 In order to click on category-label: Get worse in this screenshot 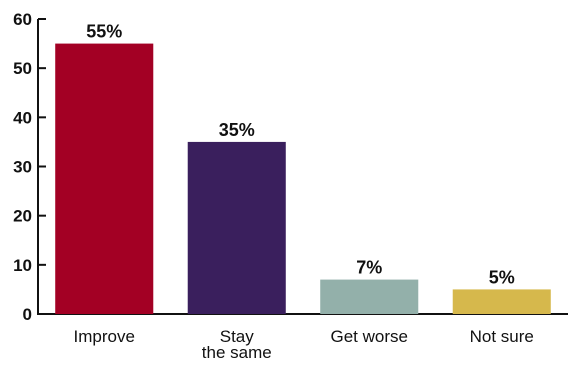, I will do `click(369, 336)`.